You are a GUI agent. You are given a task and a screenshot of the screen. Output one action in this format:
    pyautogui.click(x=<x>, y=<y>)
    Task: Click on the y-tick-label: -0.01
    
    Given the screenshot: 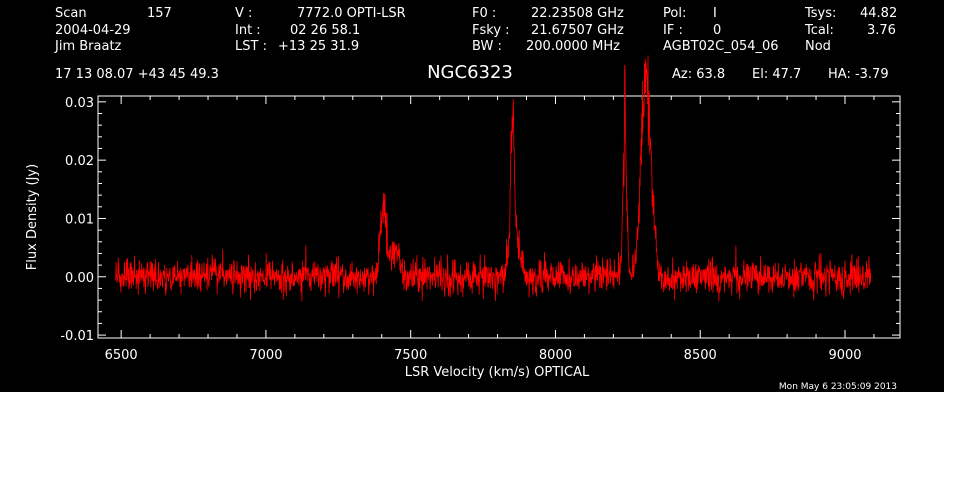 What is the action you would take?
    pyautogui.click(x=77, y=336)
    